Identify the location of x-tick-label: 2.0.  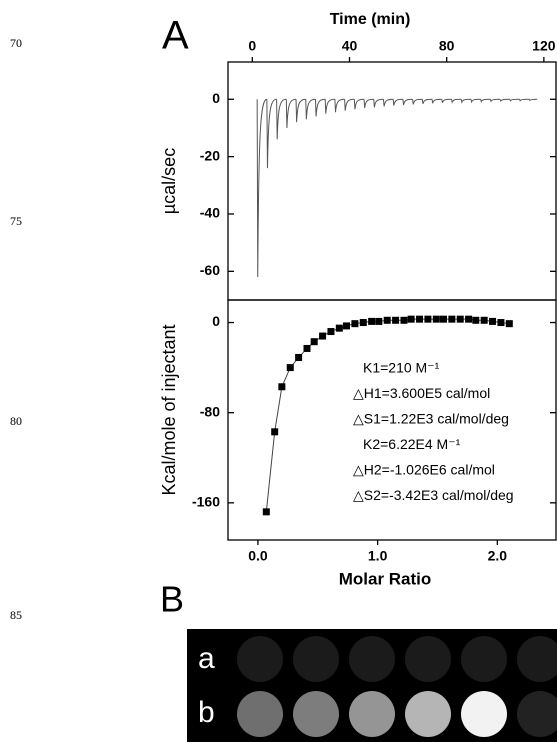
(498, 556).